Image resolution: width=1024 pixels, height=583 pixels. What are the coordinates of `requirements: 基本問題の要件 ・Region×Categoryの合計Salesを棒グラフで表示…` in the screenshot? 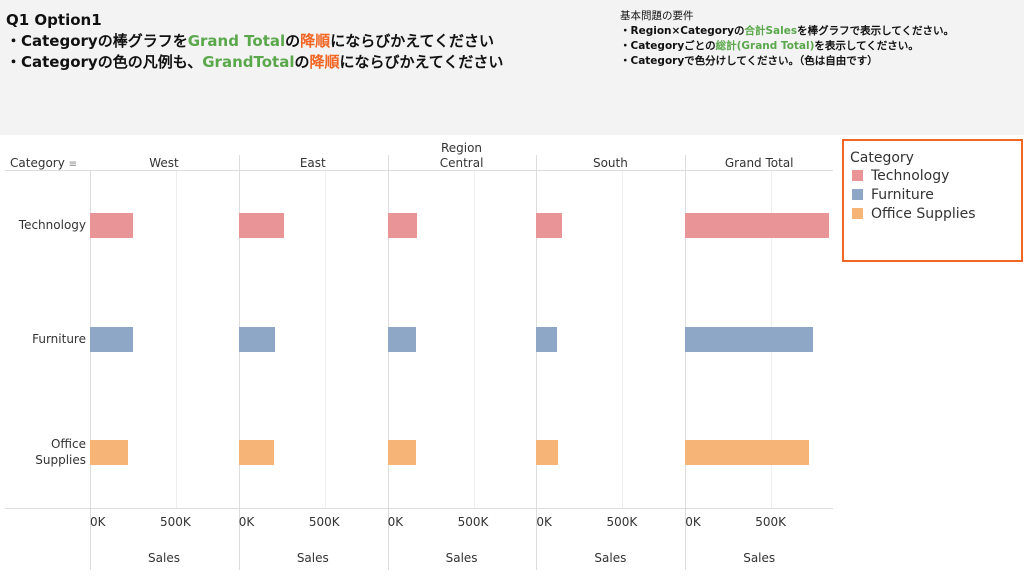 It's located at (787, 39).